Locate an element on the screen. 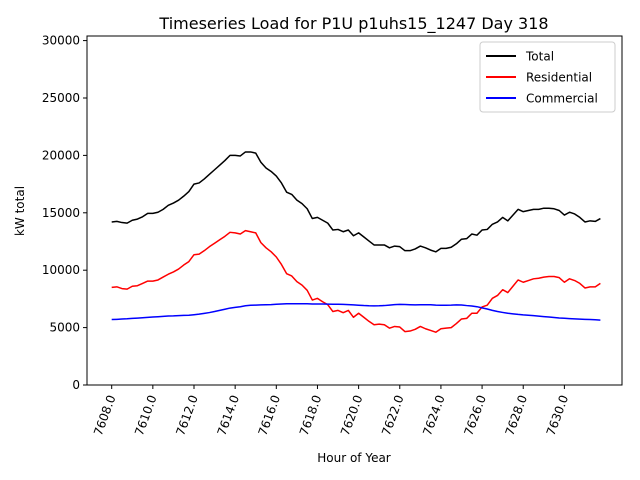 The image size is (640, 480). x-tick-label: 7626.0 is located at coordinates (475, 415).